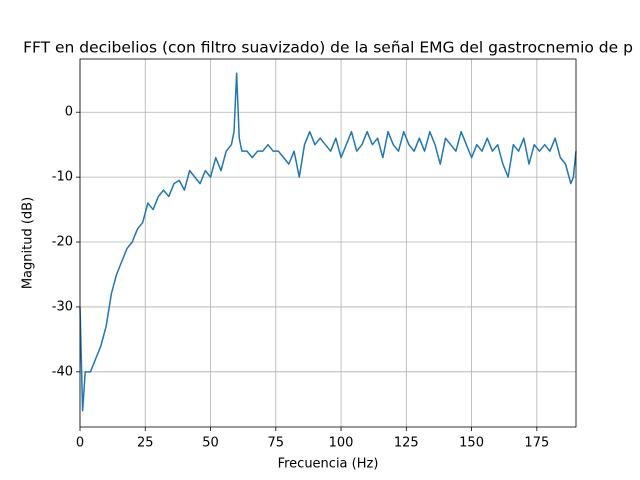  I want to click on x-tick-label: 175, so click(536, 443).